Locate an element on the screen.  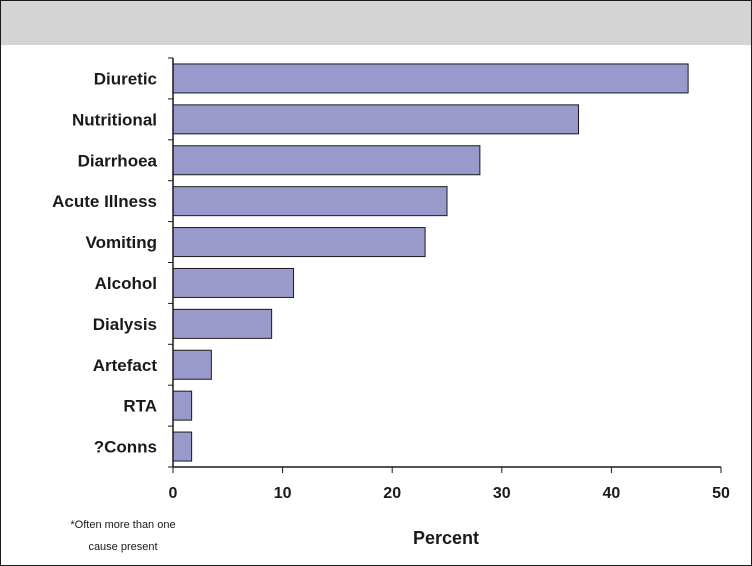
category-label-alcohol: Alcohol is located at coordinates (126, 283).